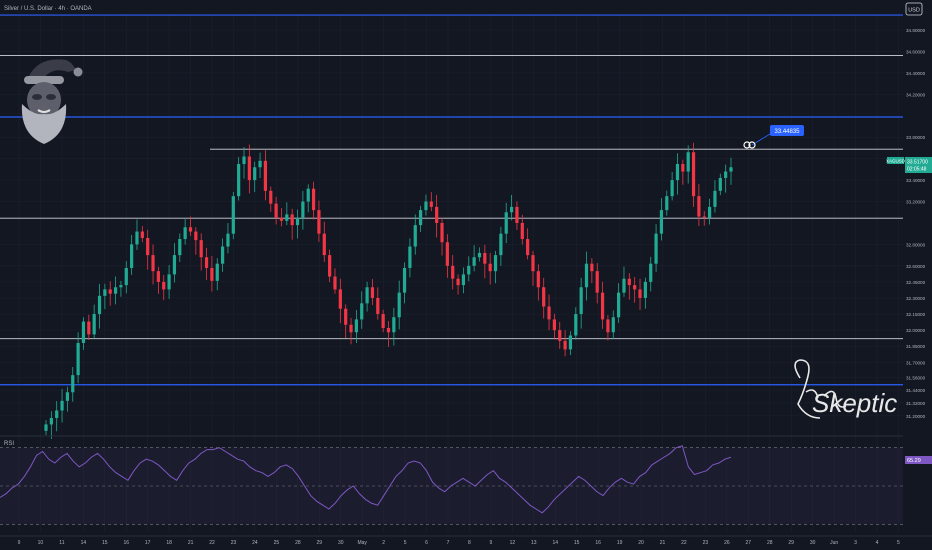 The image size is (932, 550). What do you see at coordinates (914, 9) in the screenshot?
I see `currency-badge` at bounding box center [914, 9].